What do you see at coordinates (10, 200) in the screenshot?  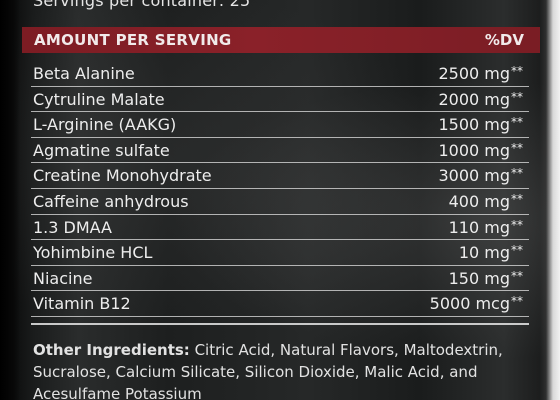 I see `bottle-edge-left` at bounding box center [10, 200].